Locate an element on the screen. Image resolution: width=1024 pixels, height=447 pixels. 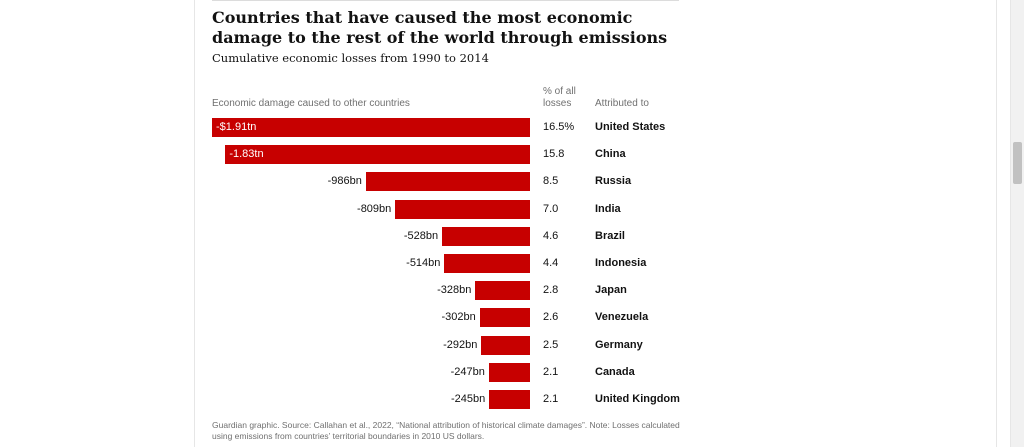
bar-value-label: -247bn is located at coordinates (467, 371).